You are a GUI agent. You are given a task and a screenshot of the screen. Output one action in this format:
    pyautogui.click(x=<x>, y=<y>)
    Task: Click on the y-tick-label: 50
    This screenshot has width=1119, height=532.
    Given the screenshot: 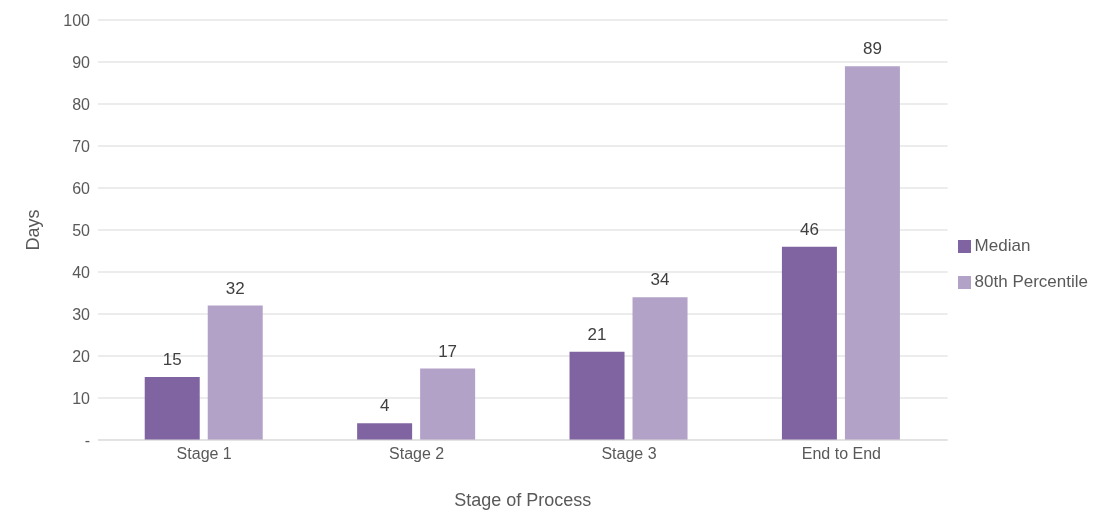 What is the action you would take?
    pyautogui.click(x=81, y=230)
    